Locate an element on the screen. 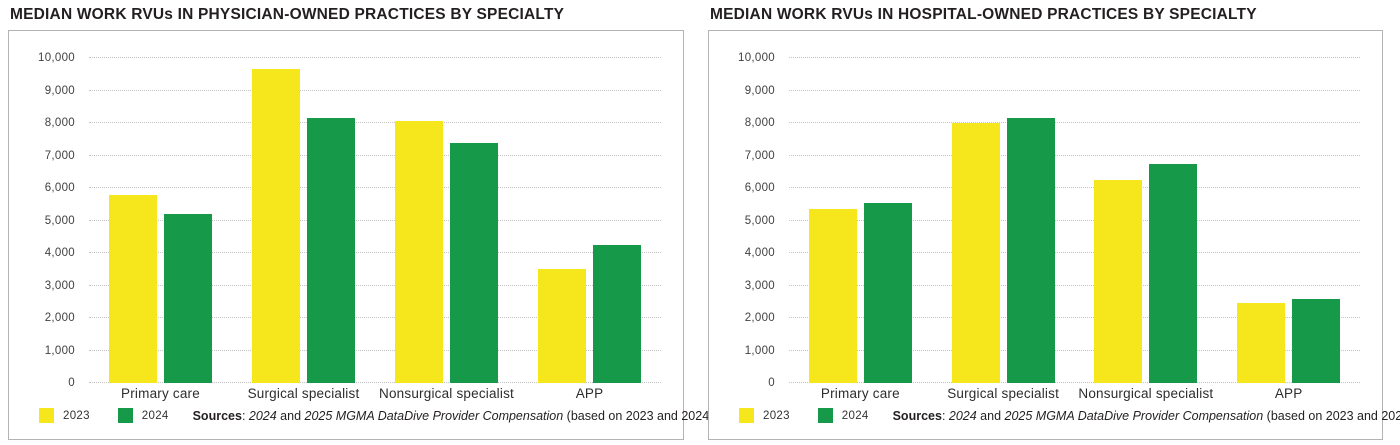 The width and height of the screenshot is (1400, 445). bar-group-surgical-specialist is located at coordinates (1003, 220).